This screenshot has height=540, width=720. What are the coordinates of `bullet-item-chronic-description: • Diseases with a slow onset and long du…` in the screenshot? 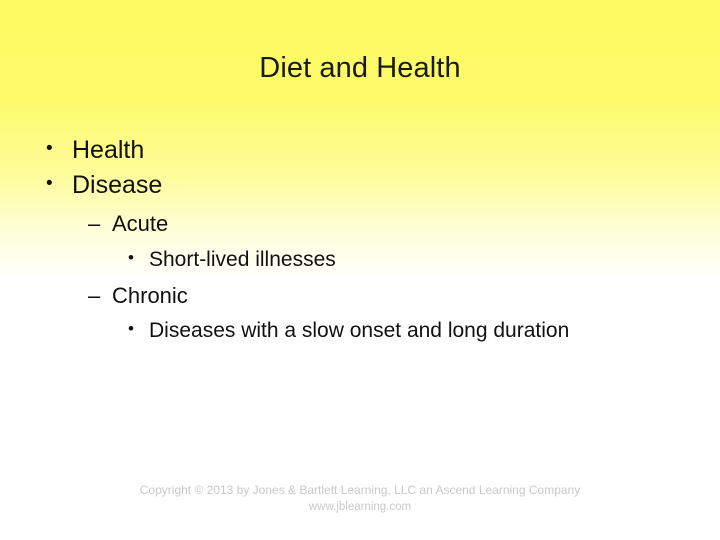 It's located at (402, 330).